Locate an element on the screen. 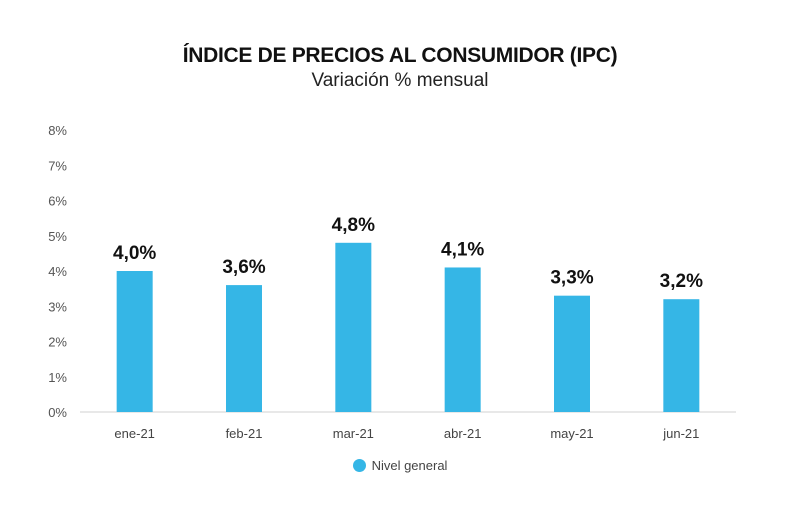 The image size is (800, 511). data-label: 4,1% is located at coordinates (462, 249).